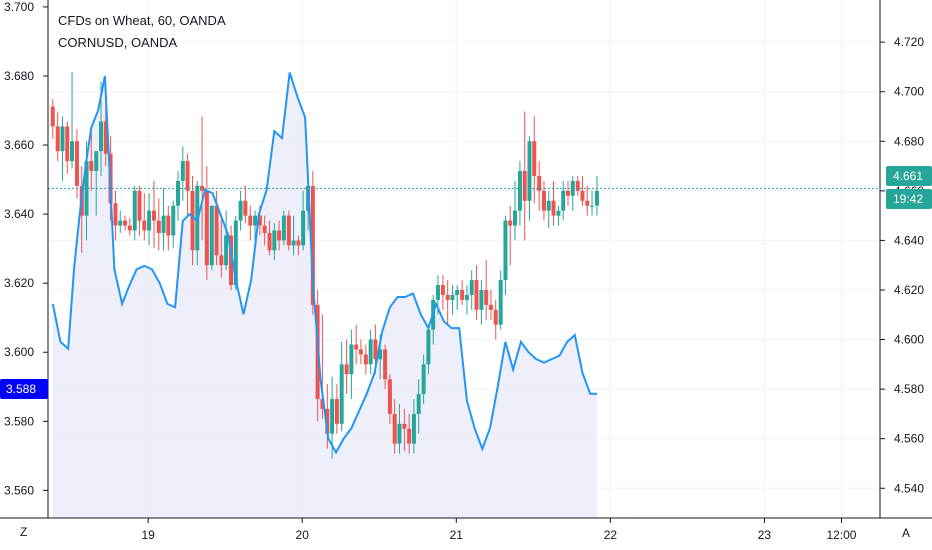  Describe the element at coordinates (765, 535) in the screenshot. I see `time-tick-label: 23` at that location.